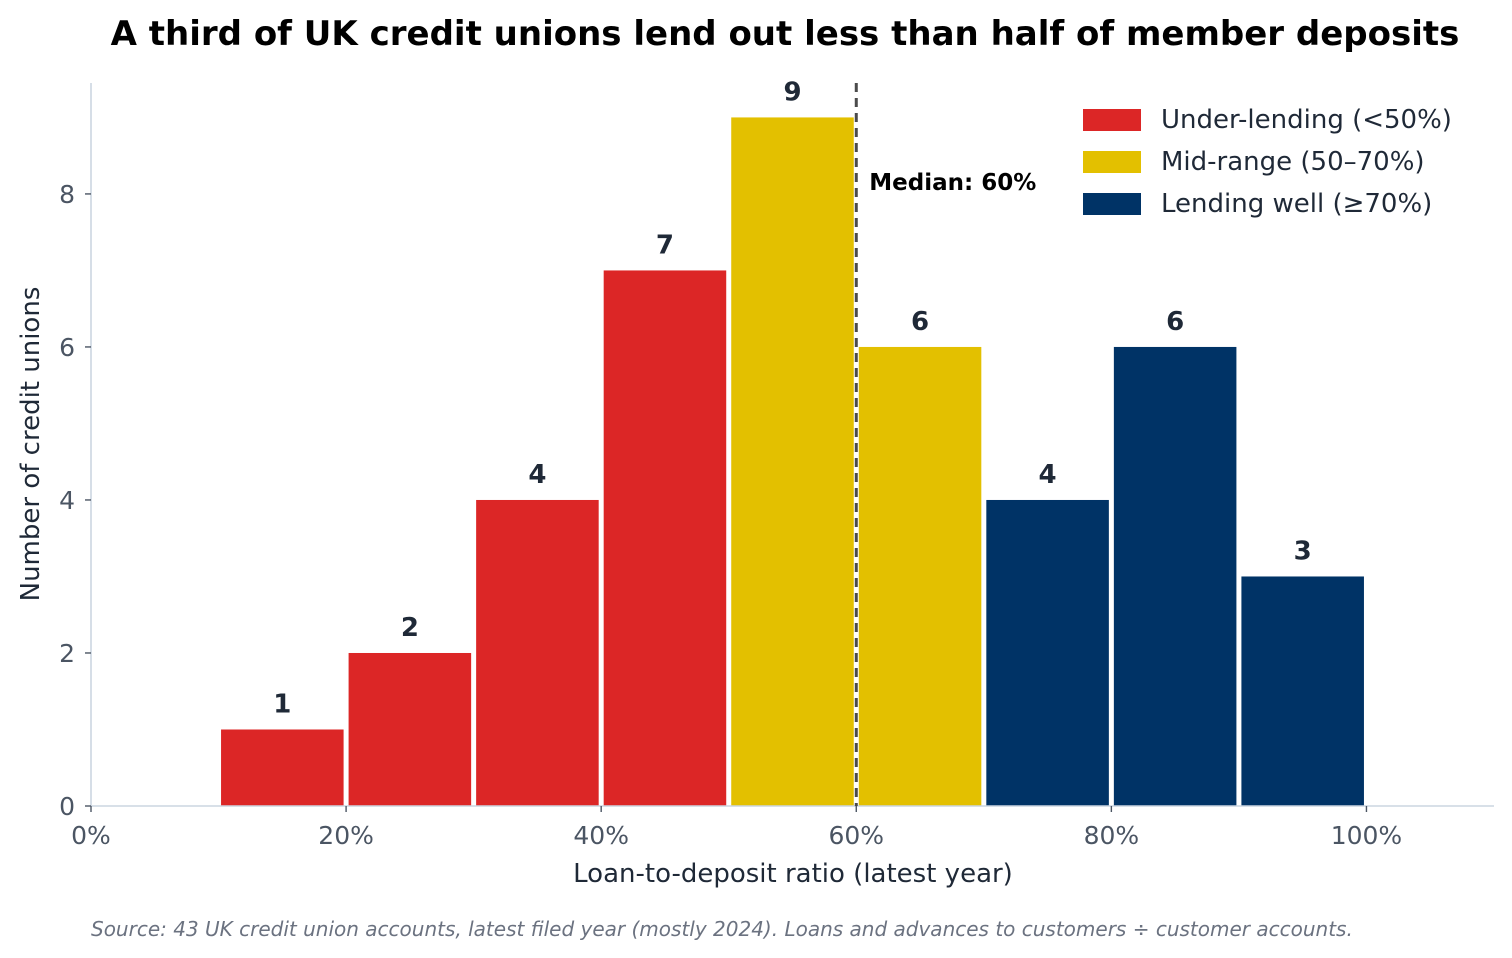 This screenshot has width=1512, height=958. What do you see at coordinates (67, 806) in the screenshot?
I see `y-tick-label: 0` at bounding box center [67, 806].